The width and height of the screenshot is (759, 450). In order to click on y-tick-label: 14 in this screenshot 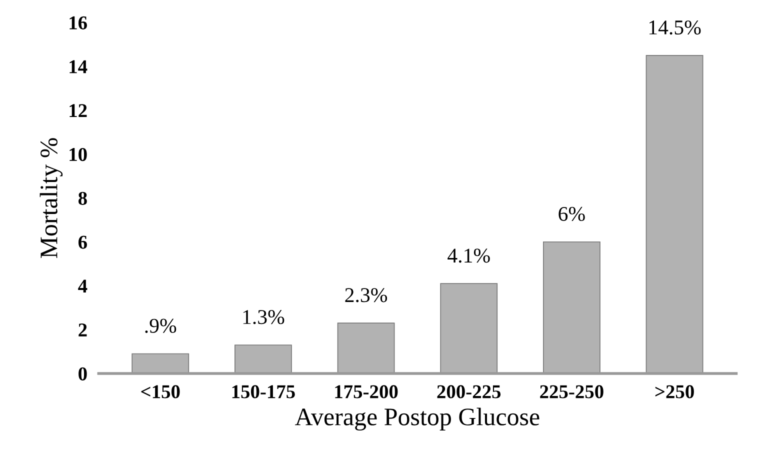, I will do `click(79, 67)`.